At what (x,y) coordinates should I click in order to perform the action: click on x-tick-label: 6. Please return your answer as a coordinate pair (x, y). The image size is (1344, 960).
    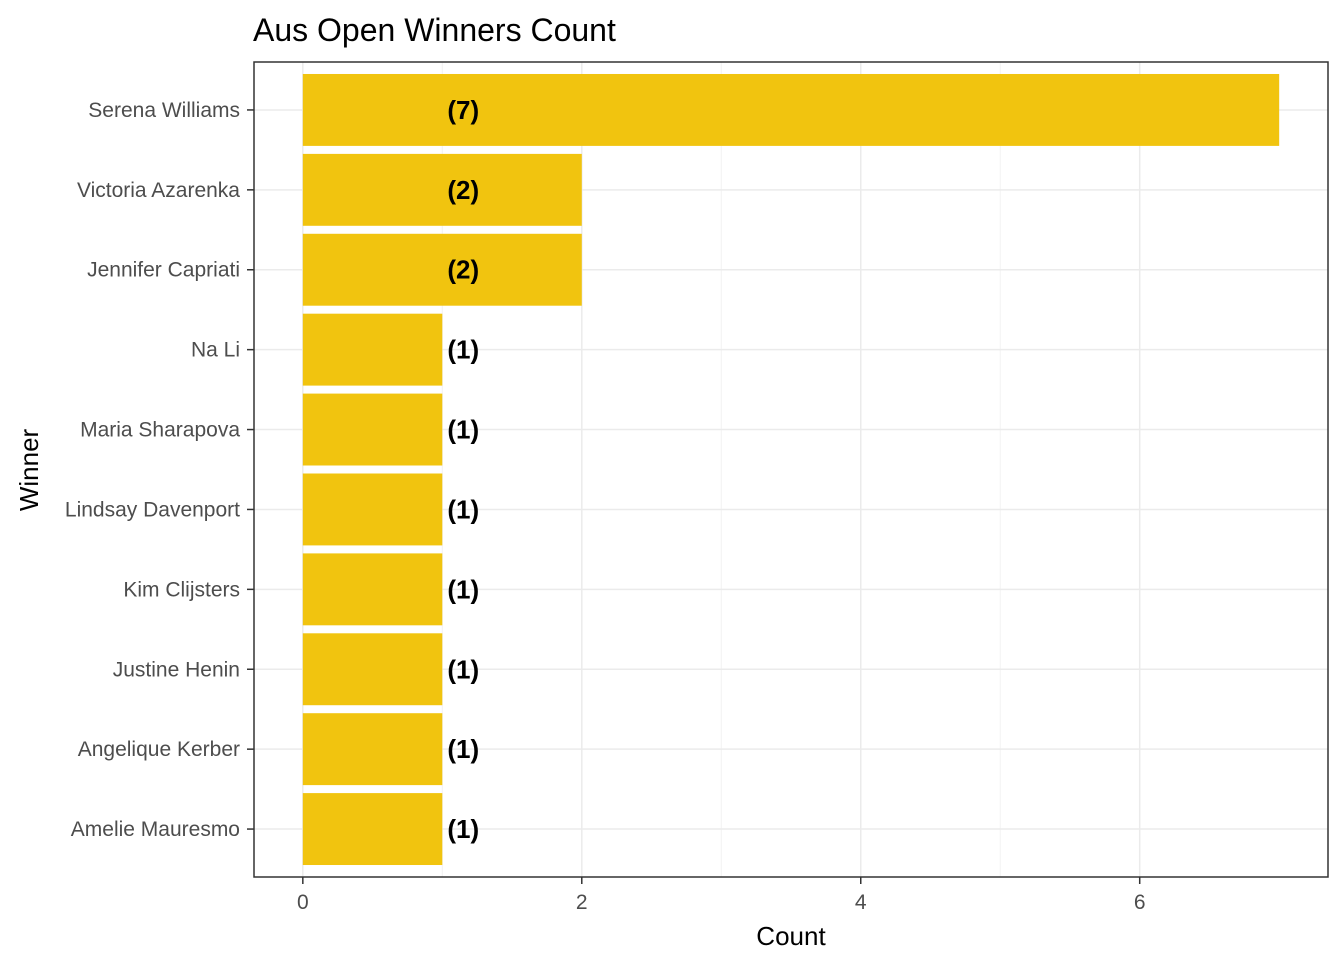
    Looking at the image, I should click on (1140, 902).